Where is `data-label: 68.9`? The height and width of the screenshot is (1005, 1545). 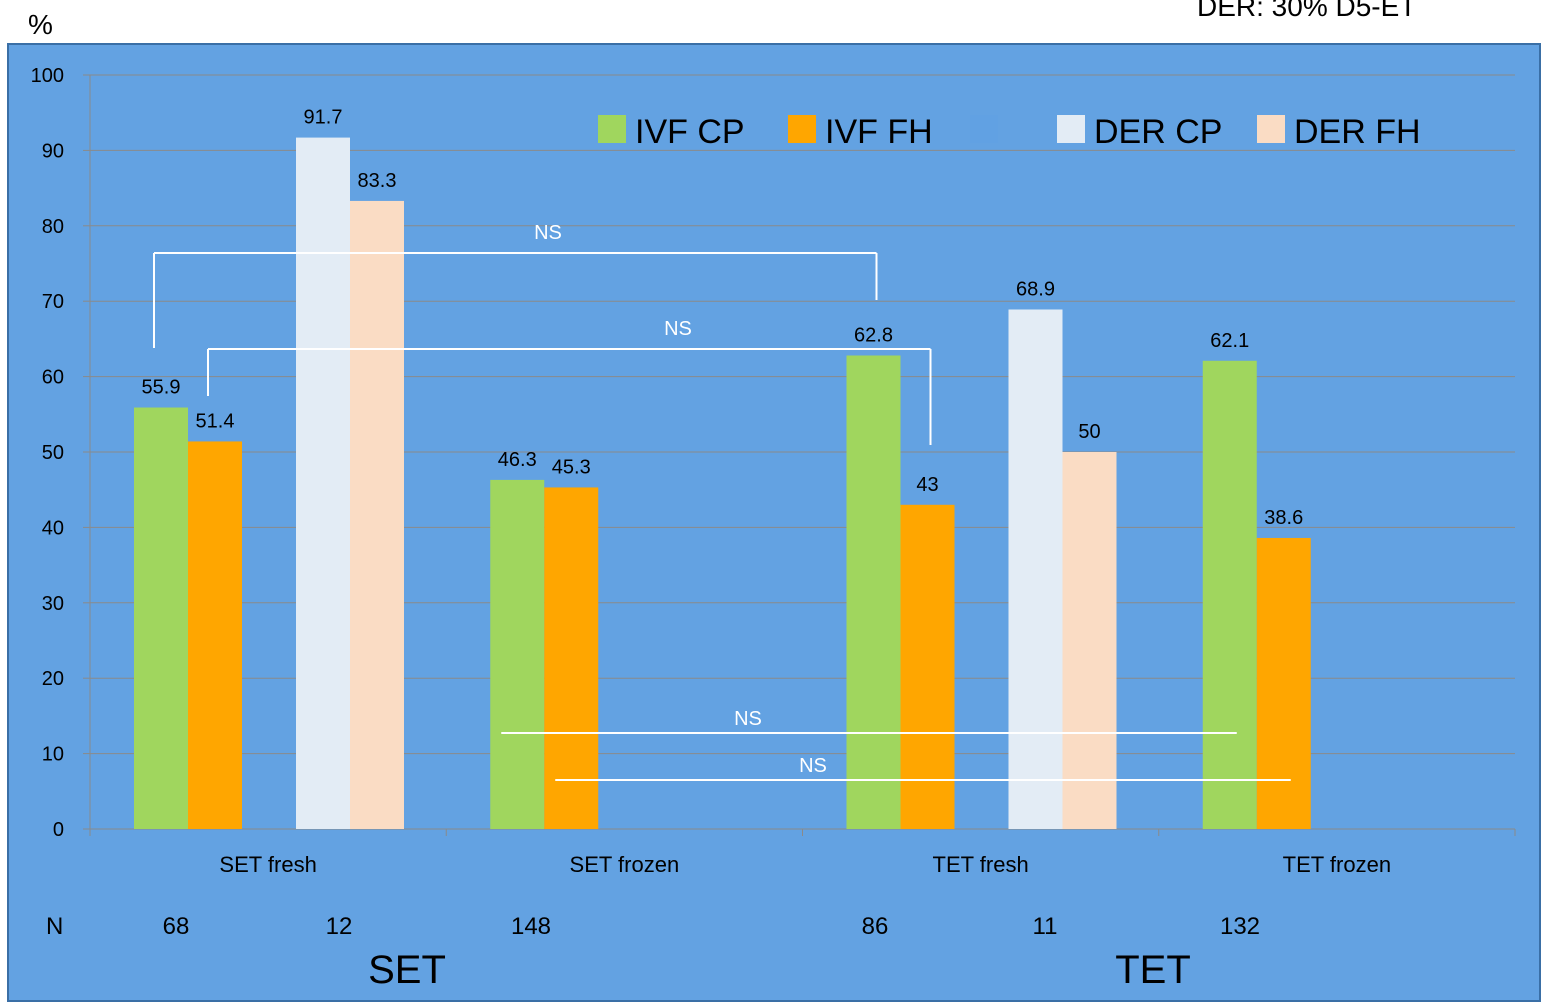 data-label: 68.9 is located at coordinates (1035, 289).